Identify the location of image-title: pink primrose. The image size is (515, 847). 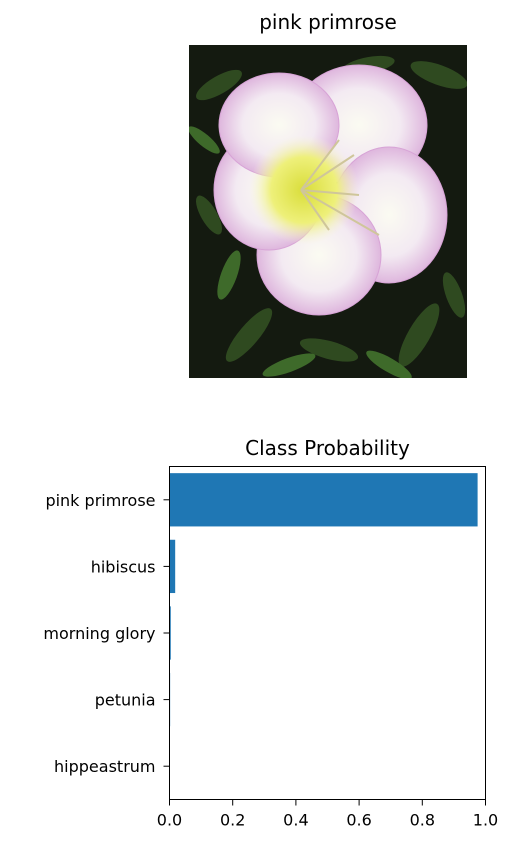
(328, 22).